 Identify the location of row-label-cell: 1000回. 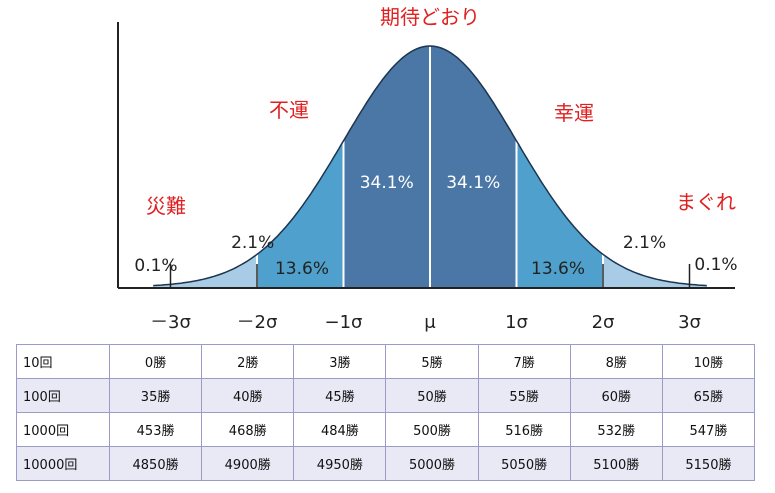
(63, 429).